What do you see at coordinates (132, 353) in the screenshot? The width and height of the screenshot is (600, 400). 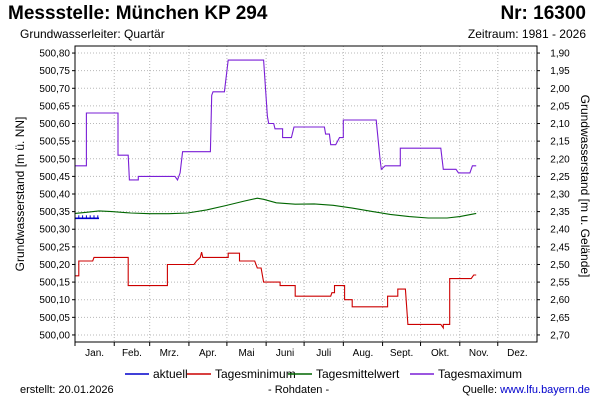 I see `x-tick-label: Feb.` at bounding box center [132, 353].